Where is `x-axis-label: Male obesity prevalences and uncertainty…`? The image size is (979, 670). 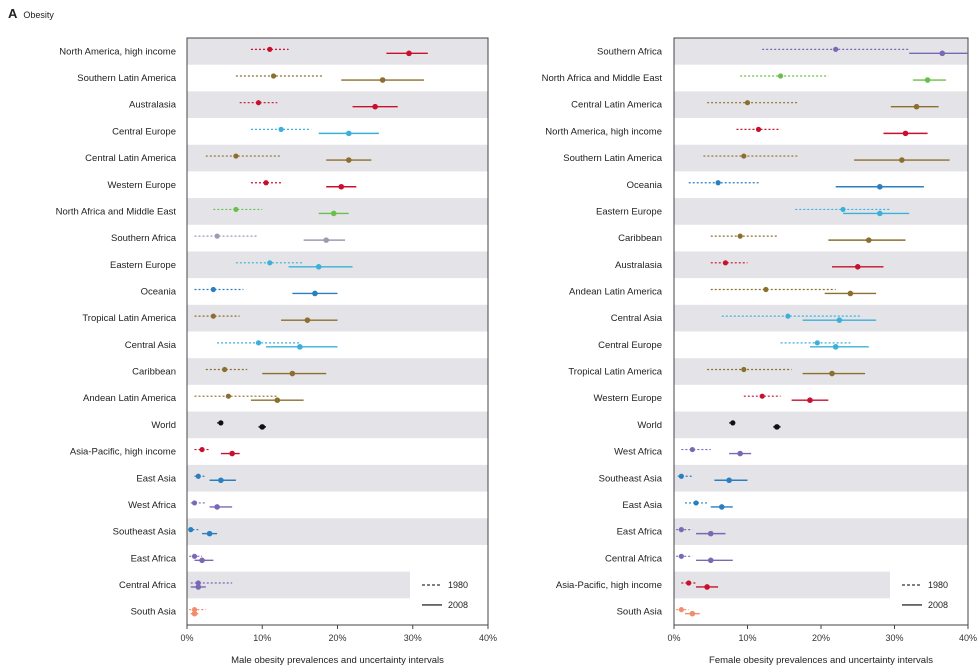 x-axis-label: Male obesity prevalences and uncertainty… is located at coordinates (337, 660).